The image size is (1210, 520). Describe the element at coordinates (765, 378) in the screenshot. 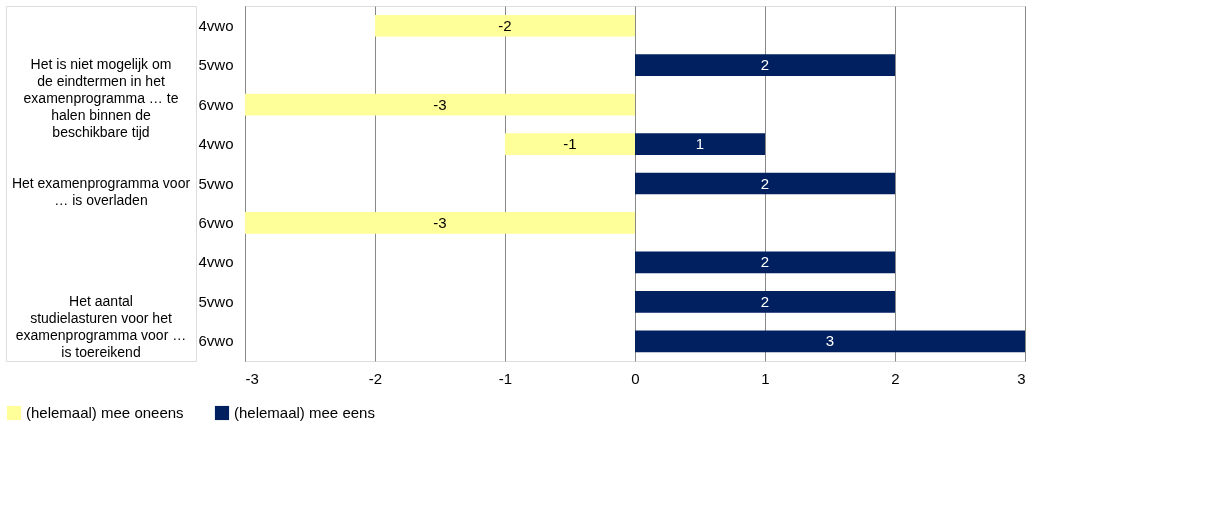

I see `x-tick-label: 1` at that location.